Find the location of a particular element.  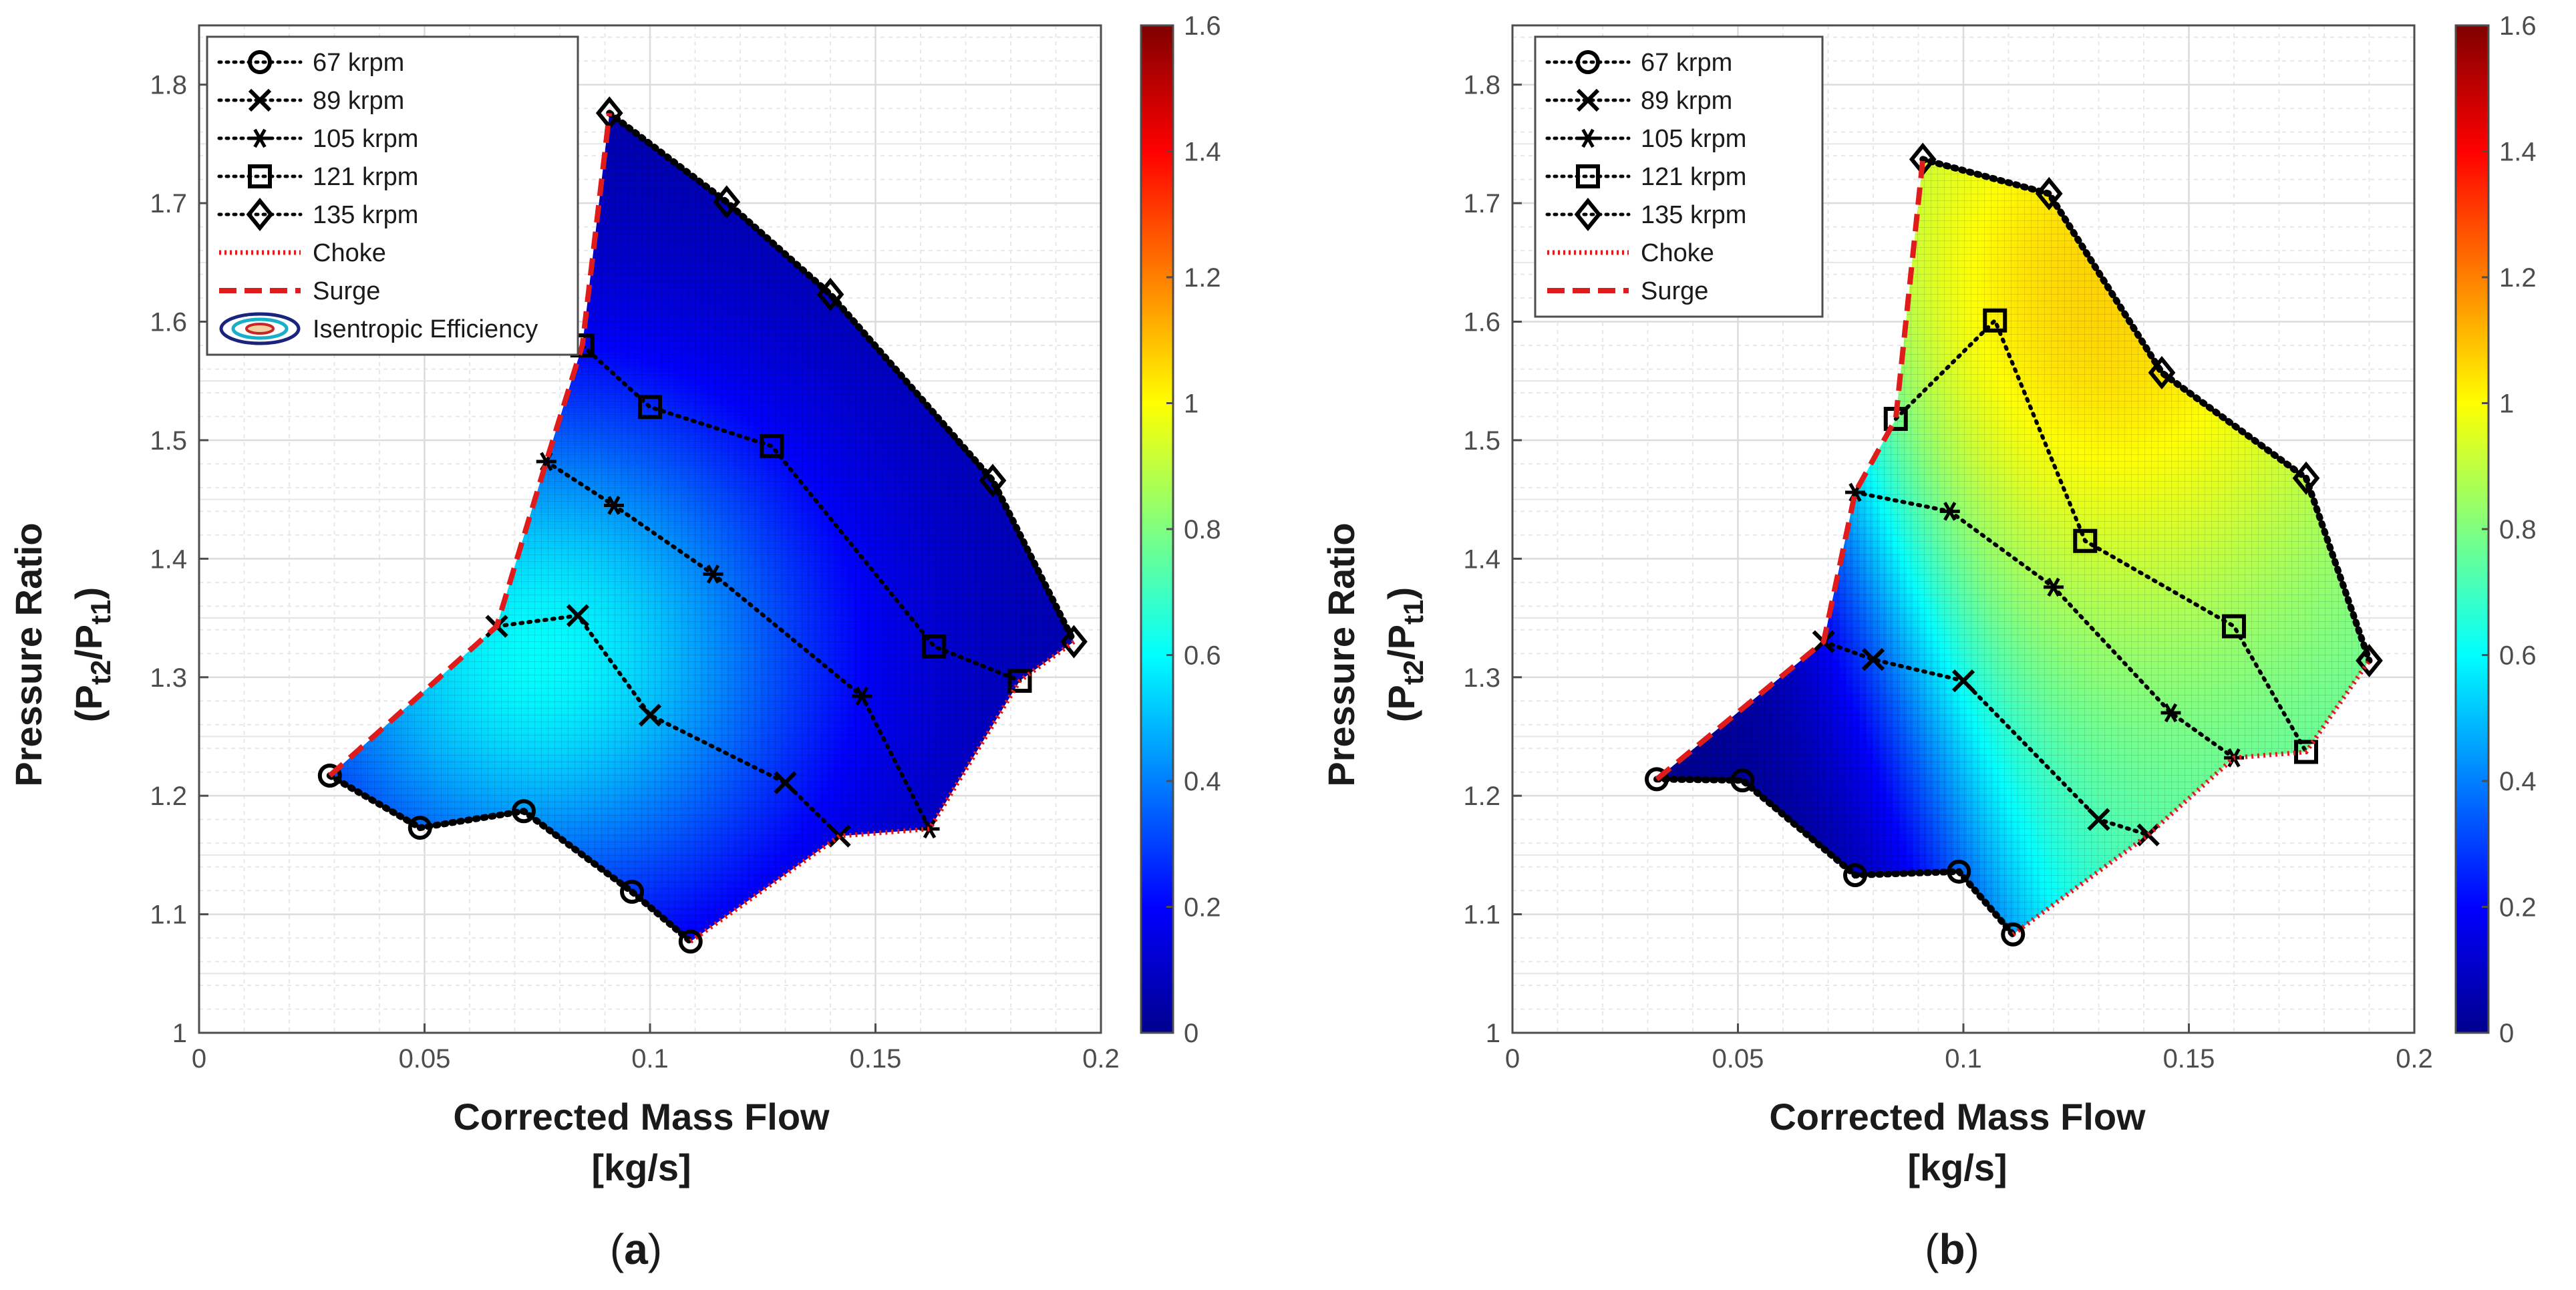

y-tick-labels: 1 1.1 1.2 1.3 1.4 1.5 1.6 1.7 1.8 is located at coordinates (168, 559).